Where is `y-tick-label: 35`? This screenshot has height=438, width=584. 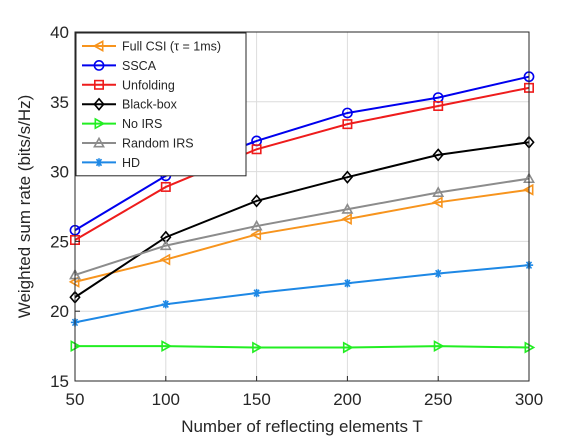
y-tick-label: 35 is located at coordinates (59, 102).